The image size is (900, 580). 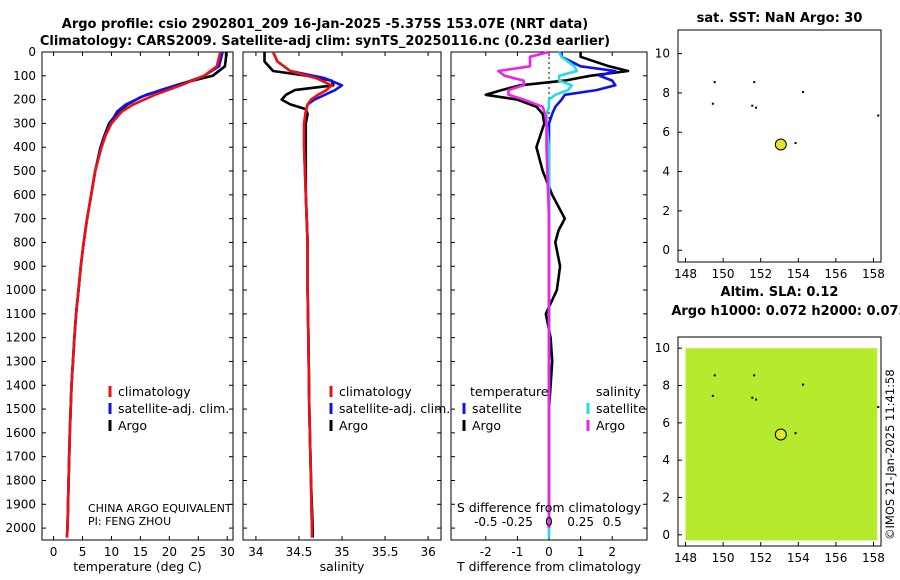 I want to click on temperature-xtick-label: 15, so click(x=140, y=552).